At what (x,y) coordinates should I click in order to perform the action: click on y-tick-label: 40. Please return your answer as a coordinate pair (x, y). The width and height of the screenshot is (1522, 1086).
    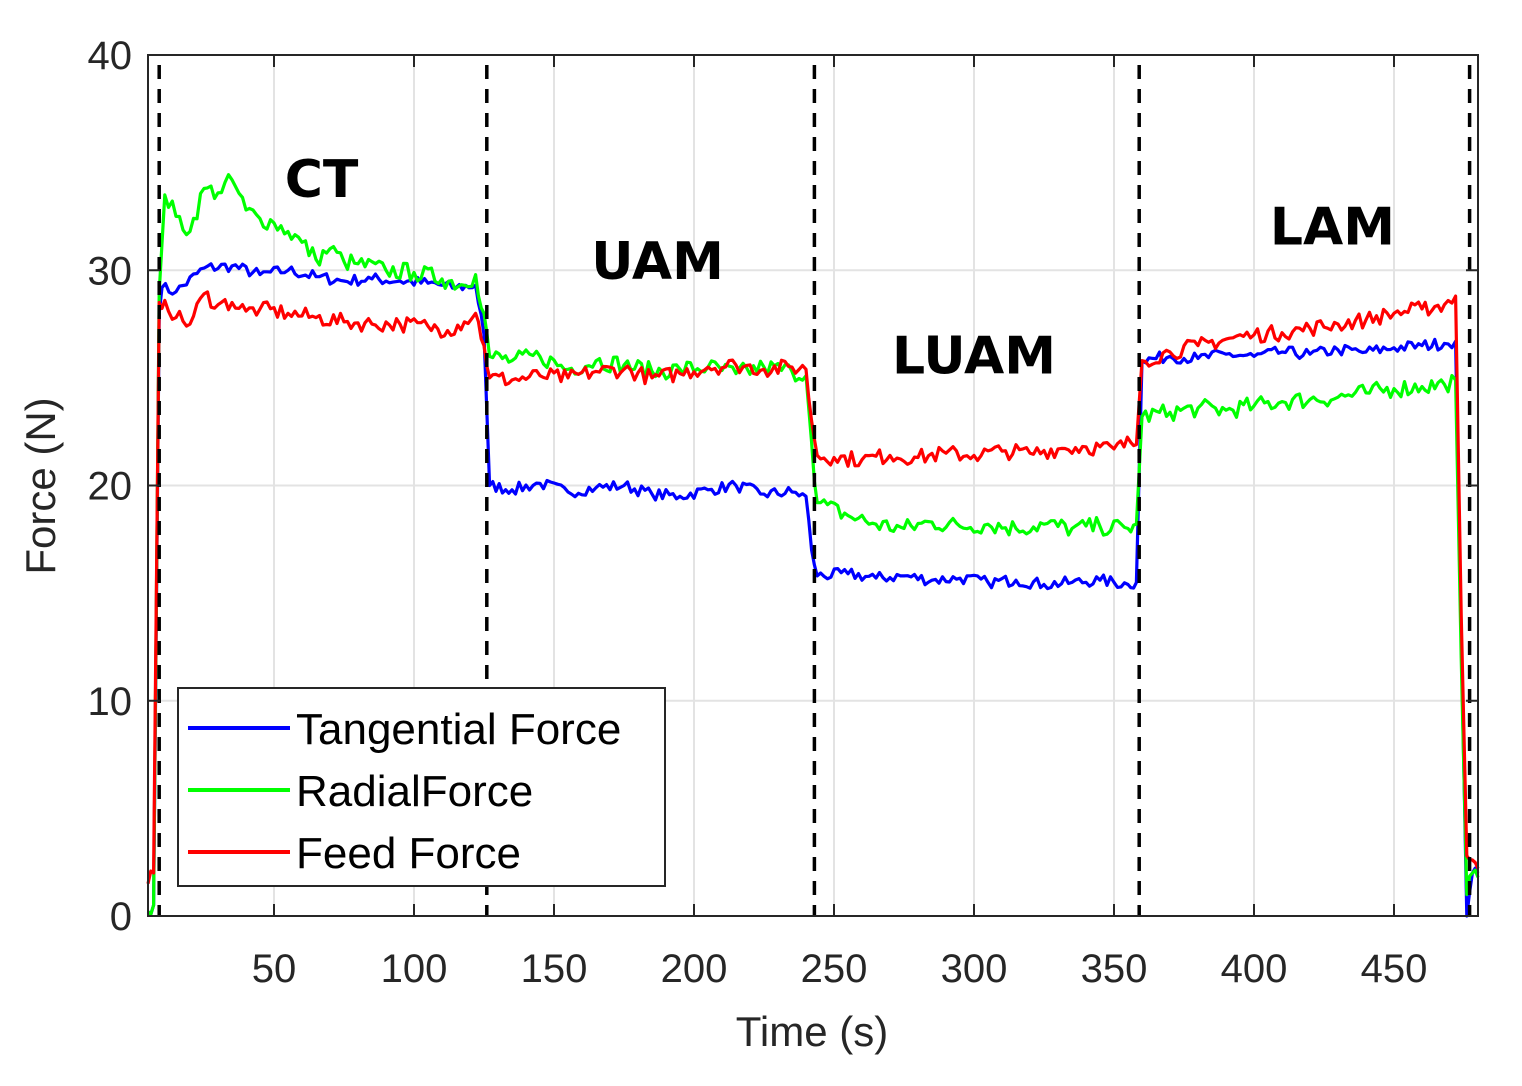
    Looking at the image, I should click on (110, 56).